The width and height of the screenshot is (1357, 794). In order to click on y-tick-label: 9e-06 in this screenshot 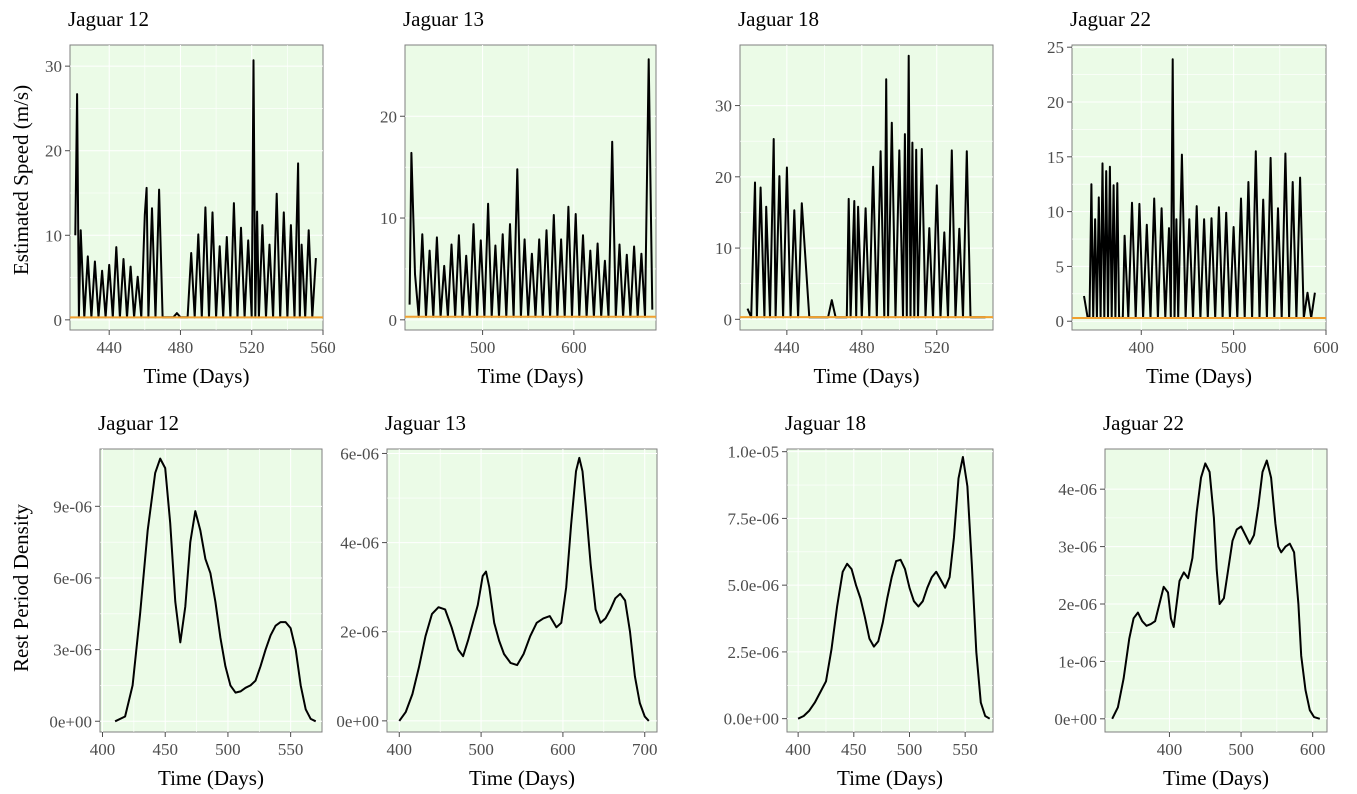, I will do `click(72, 506)`.